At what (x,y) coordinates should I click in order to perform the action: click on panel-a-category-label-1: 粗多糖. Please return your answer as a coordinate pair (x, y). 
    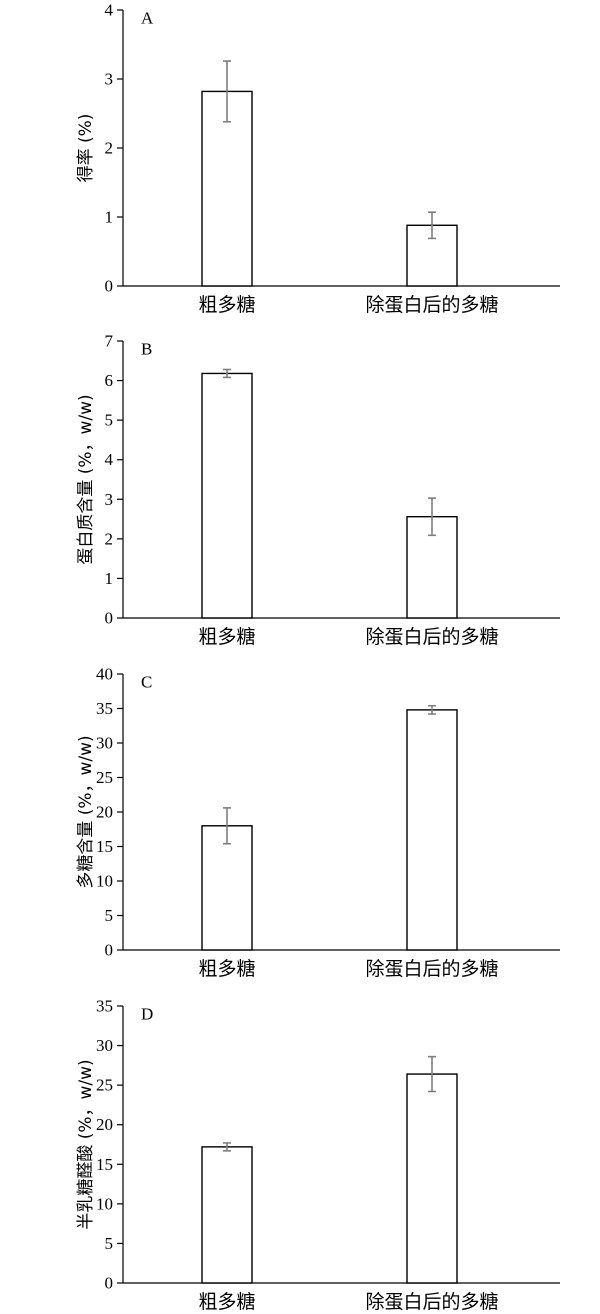
    Looking at the image, I should click on (226, 305).